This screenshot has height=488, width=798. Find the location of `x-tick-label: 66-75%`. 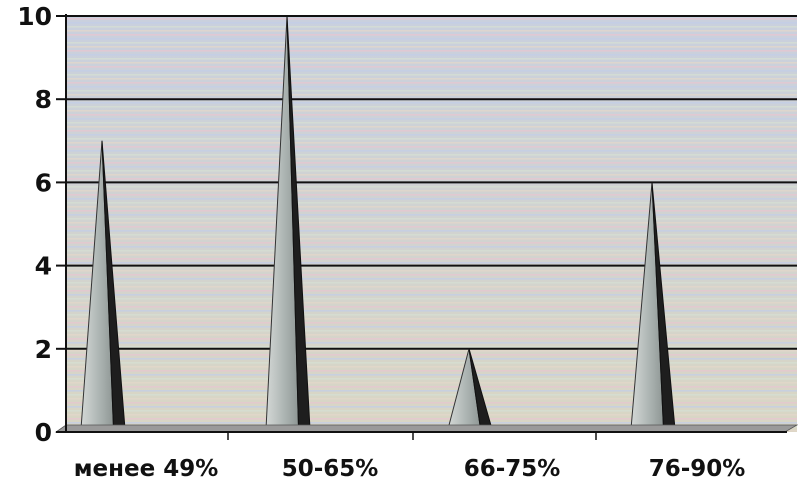

x-tick-label: 66-75% is located at coordinates (512, 469).